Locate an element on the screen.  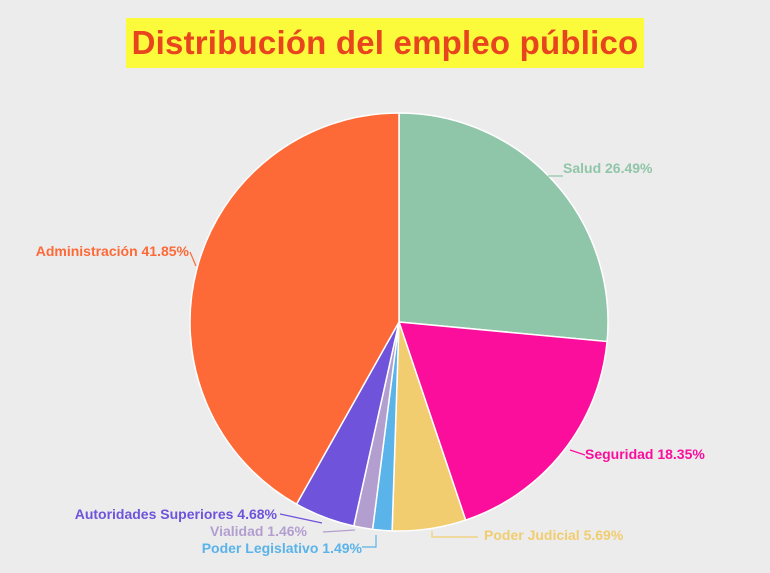
leader-line-poder-legislativo is located at coordinates (369, 541).